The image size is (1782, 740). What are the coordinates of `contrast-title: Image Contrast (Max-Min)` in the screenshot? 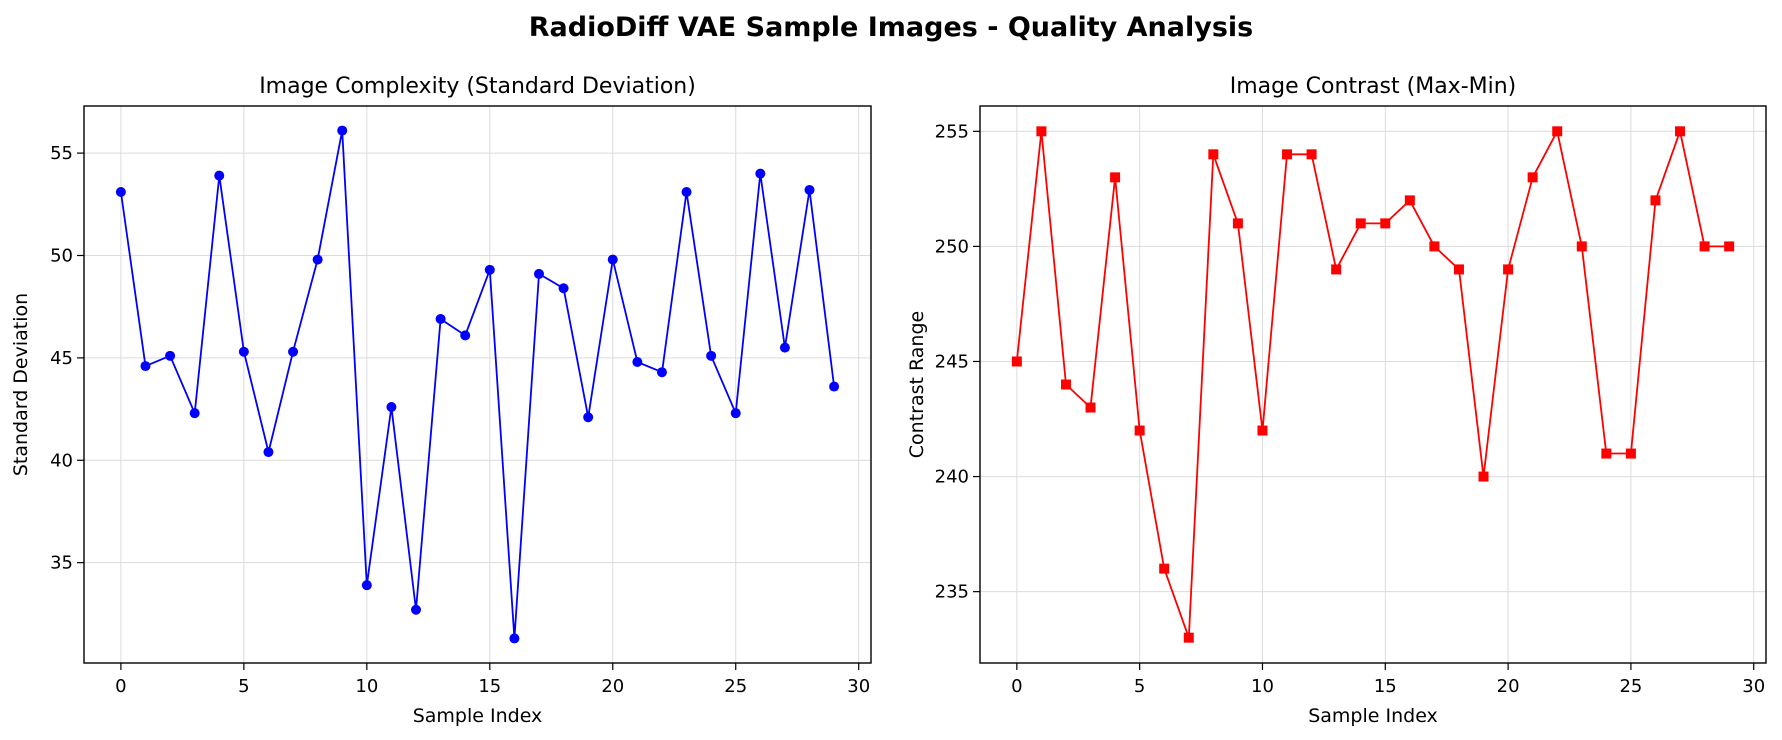 It's located at (1373, 86).